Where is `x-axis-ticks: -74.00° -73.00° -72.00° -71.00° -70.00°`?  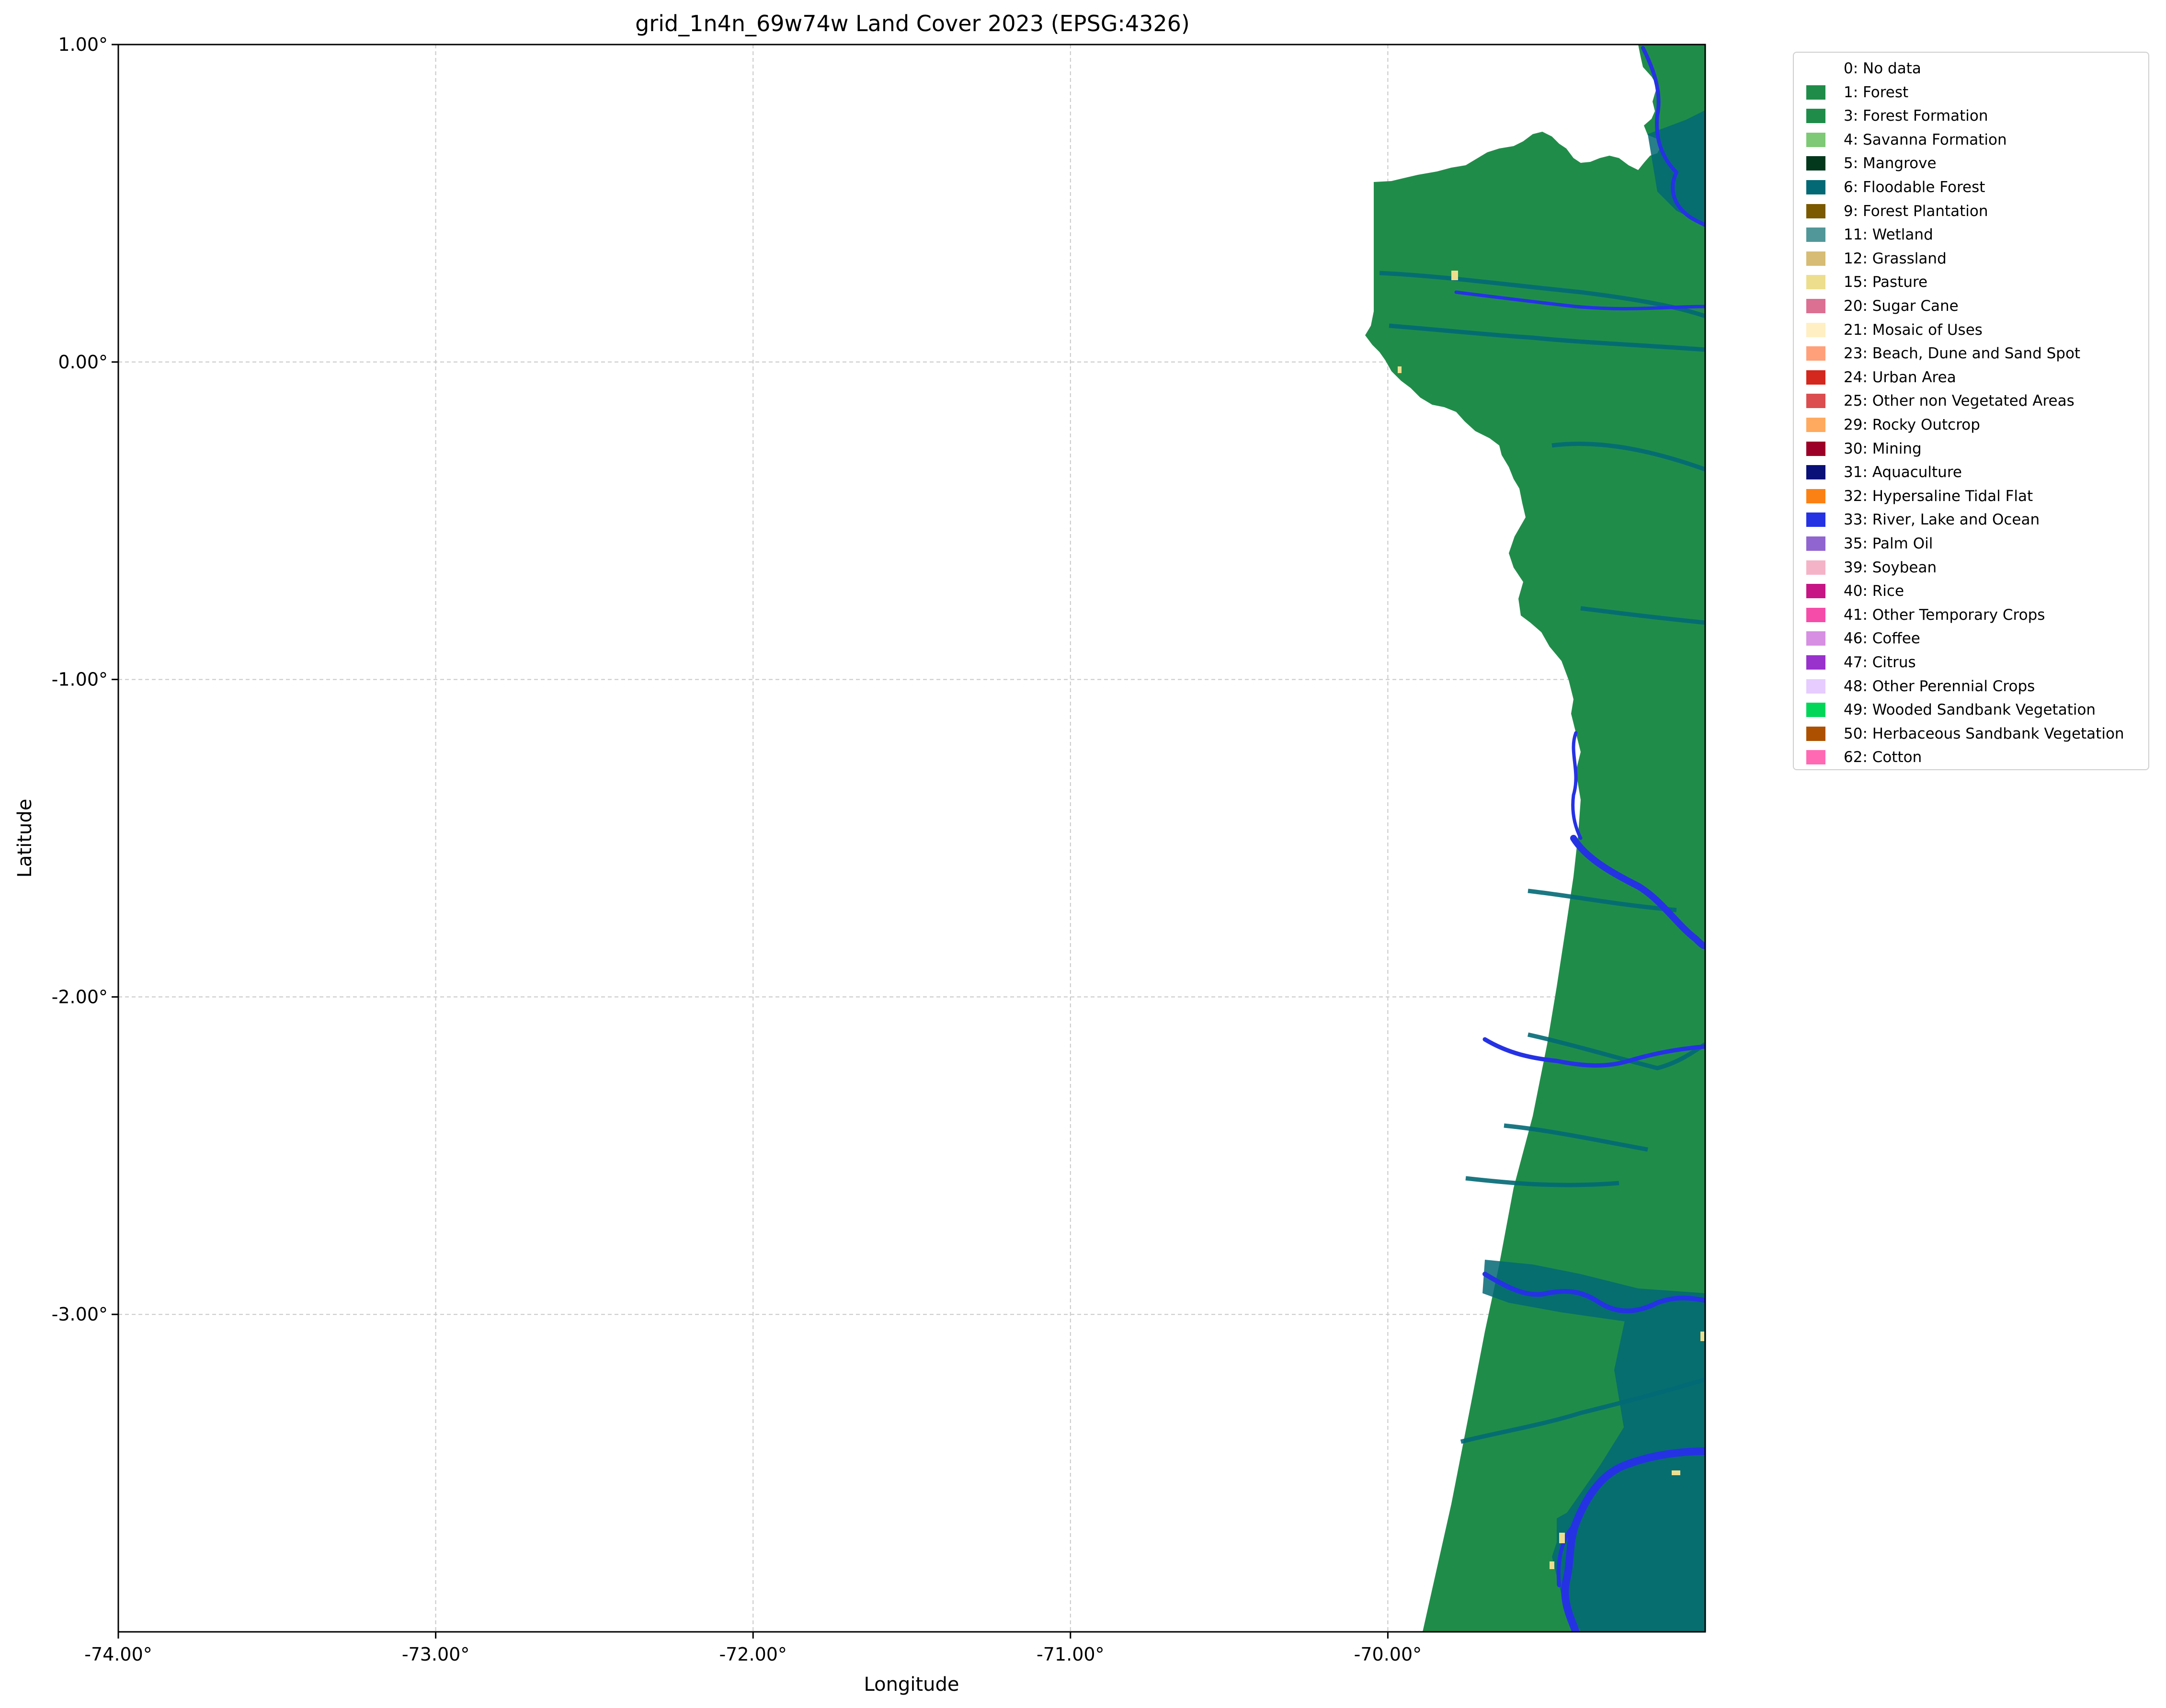
x-axis-ticks: -74.00° -73.00° -72.00° -71.00° -70.00° is located at coordinates (753, 1648).